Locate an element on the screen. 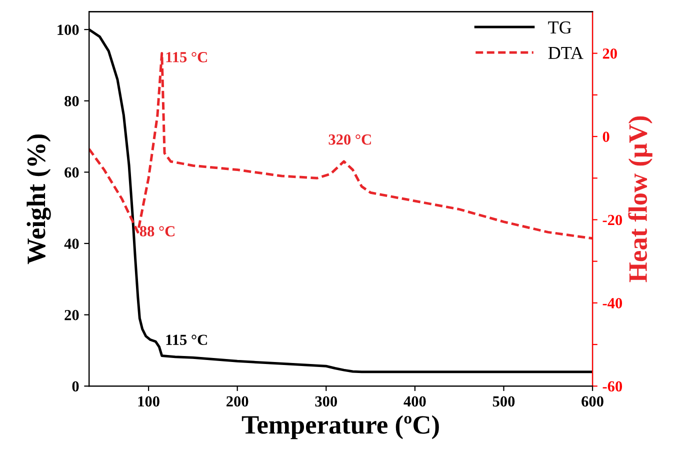 This screenshot has height=468, width=685. x-tick-label: 300 is located at coordinates (326, 401).